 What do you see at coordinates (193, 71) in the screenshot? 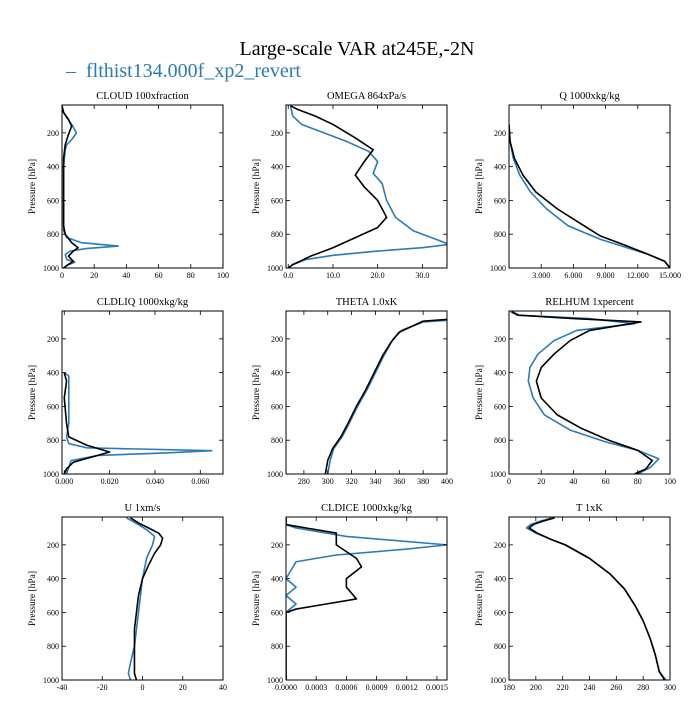
I see `legend-label: flthist134.000f_xp2_revert` at bounding box center [193, 71].